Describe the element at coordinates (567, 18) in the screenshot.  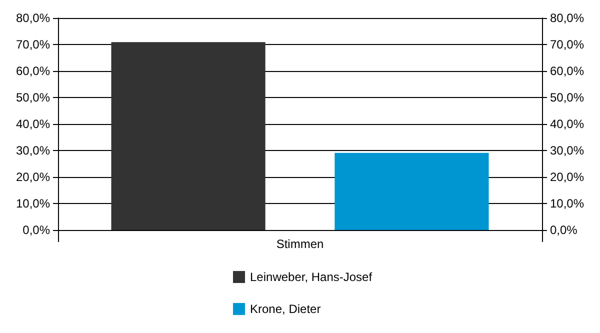
I see `text: 80,0%` at that location.